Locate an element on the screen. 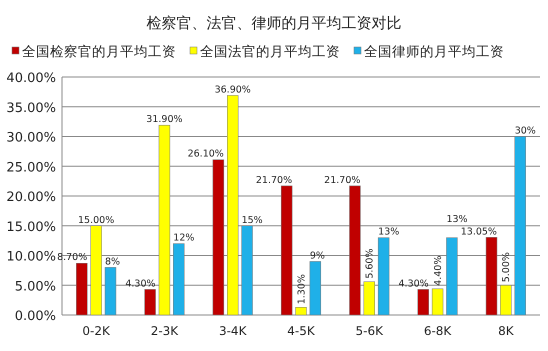  data-label: 9% is located at coordinates (317, 256).